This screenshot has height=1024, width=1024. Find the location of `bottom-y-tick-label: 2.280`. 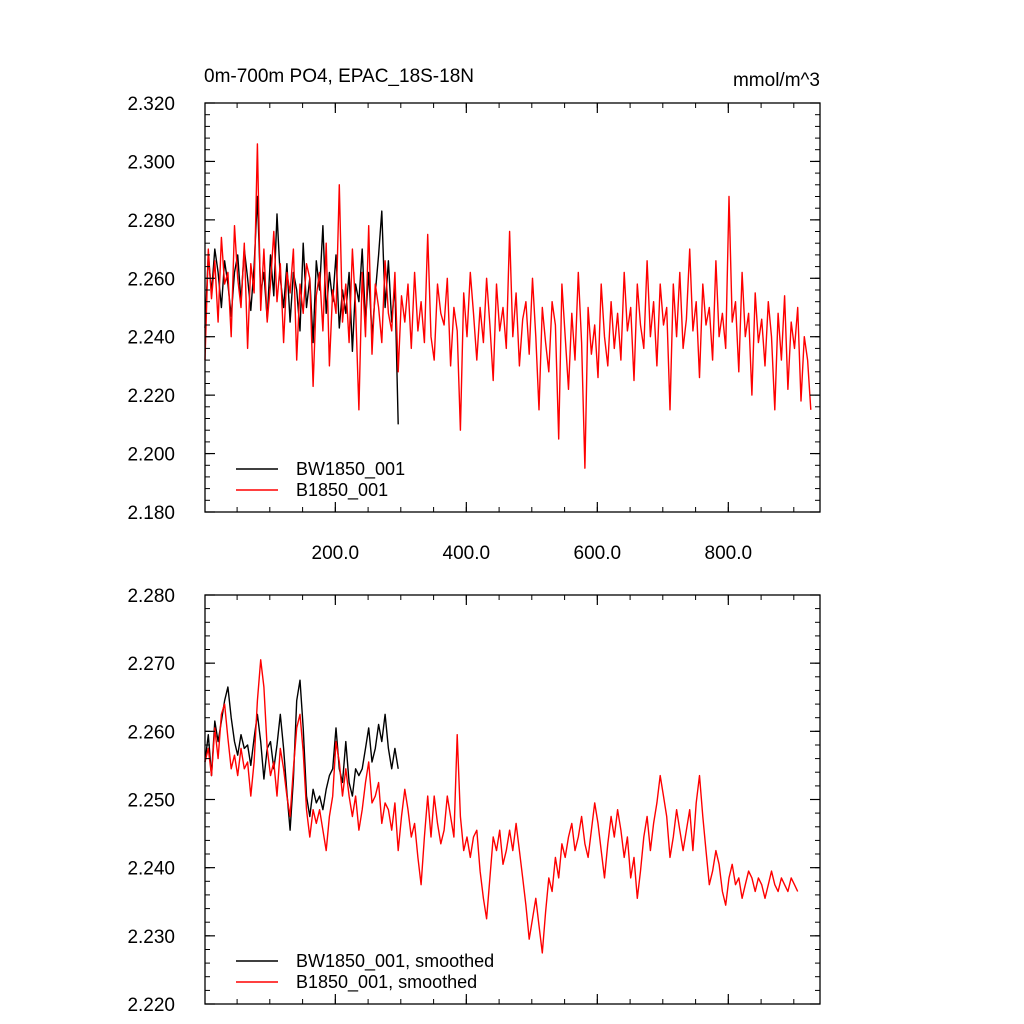

bottom-y-tick-label: 2.280 is located at coordinates (151, 596).